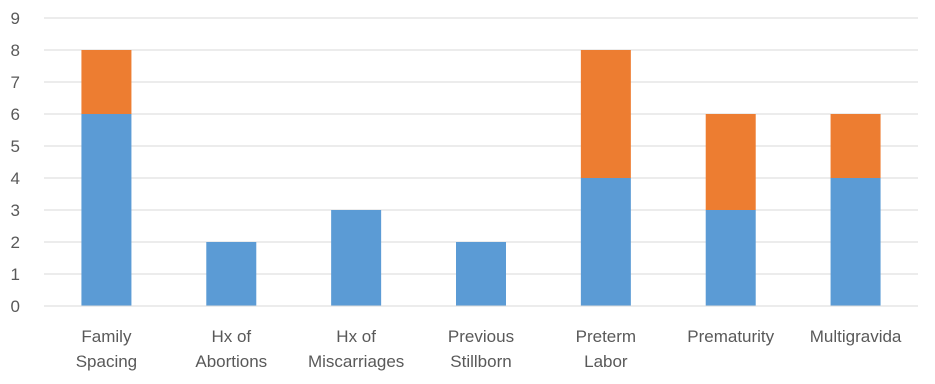  I want to click on x-tick-label-line: Abortions, so click(231, 361).